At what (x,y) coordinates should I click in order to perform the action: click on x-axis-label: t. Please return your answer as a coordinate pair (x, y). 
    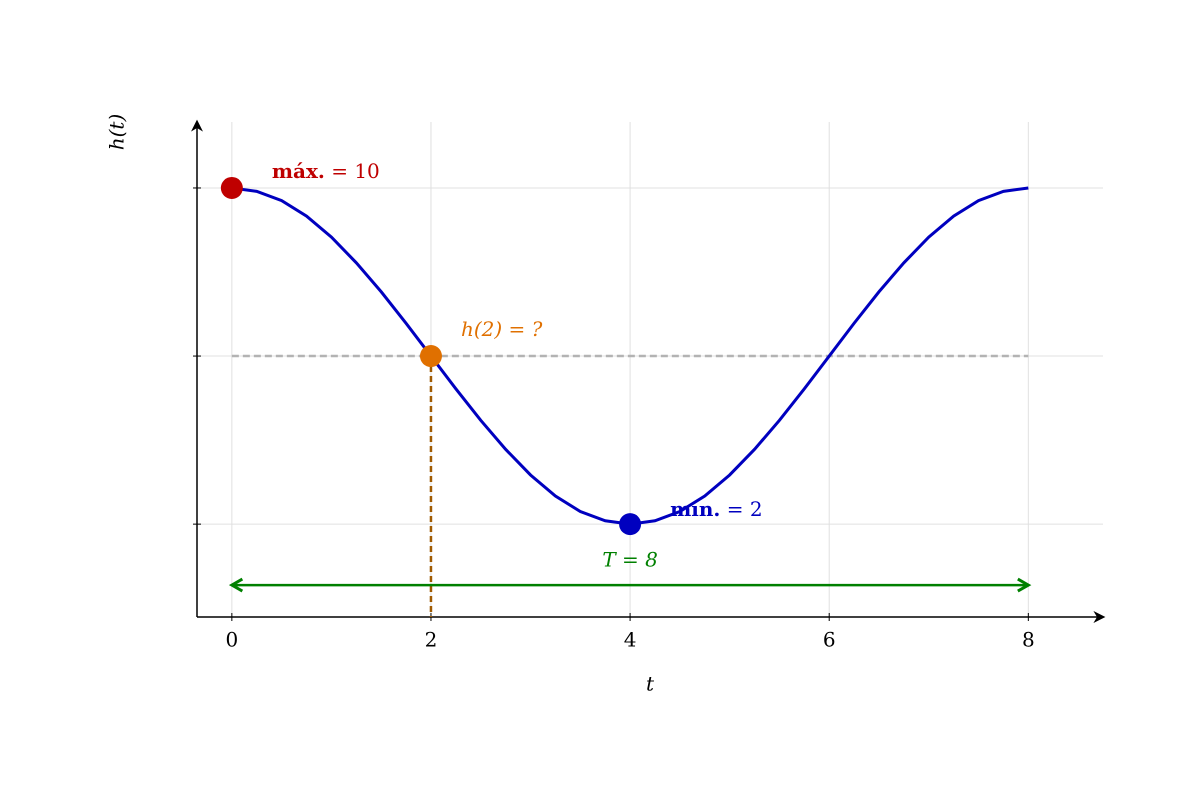
    Looking at the image, I should click on (650, 684).